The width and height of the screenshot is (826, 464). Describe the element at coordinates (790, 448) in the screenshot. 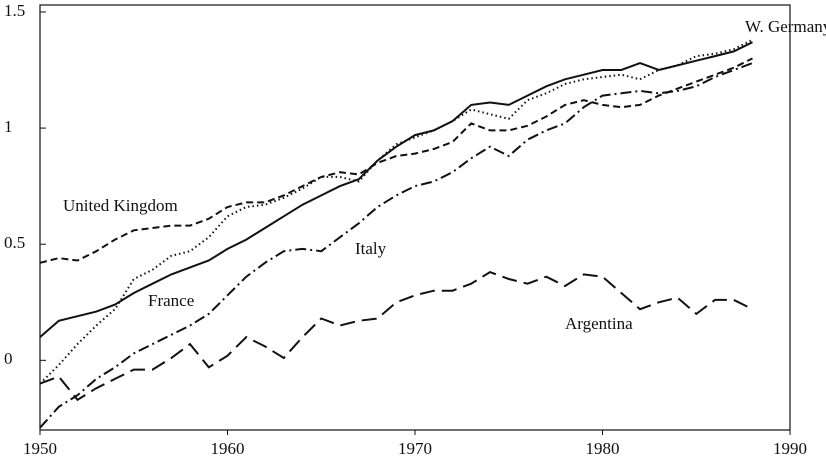

I see `x-tick-label: 1990` at that location.